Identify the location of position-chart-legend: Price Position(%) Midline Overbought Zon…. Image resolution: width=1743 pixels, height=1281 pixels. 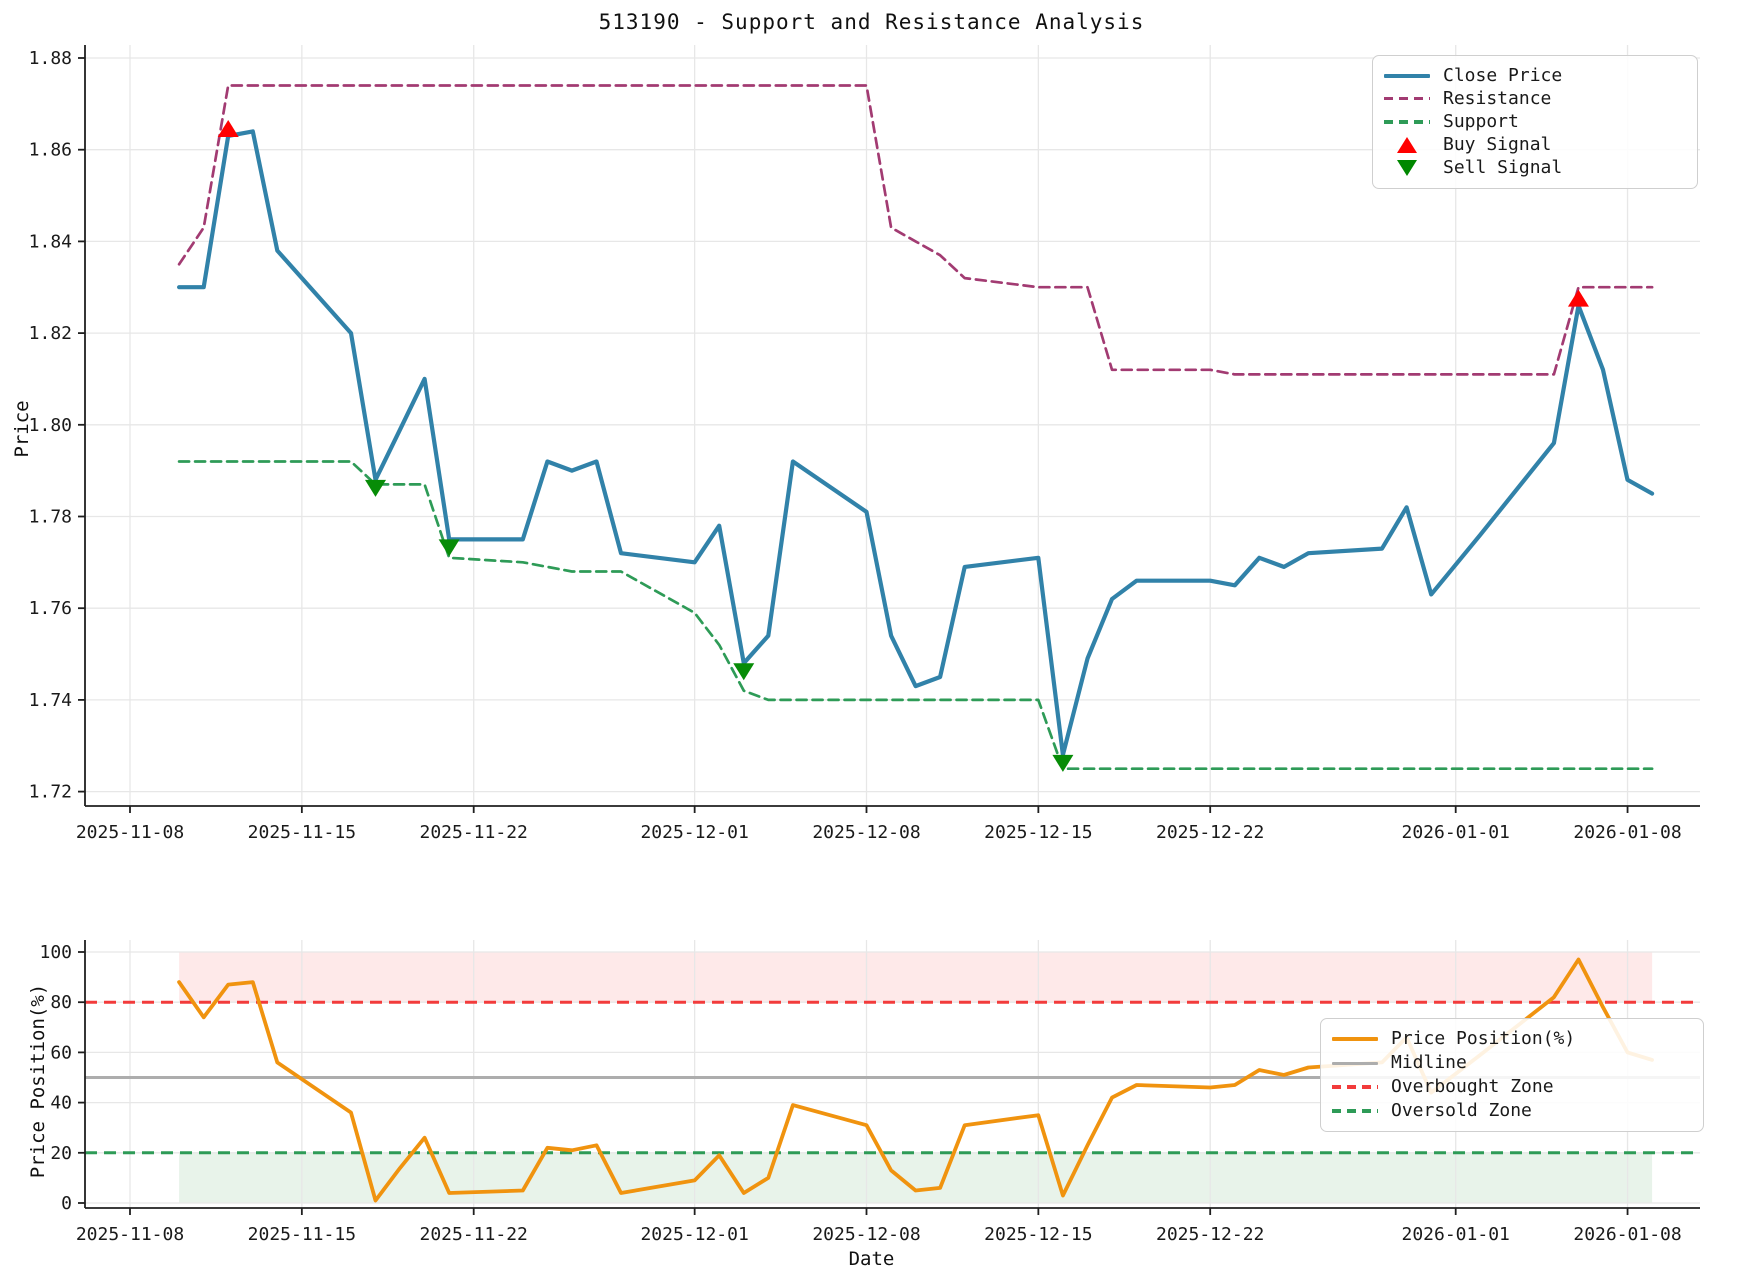
(1512, 1075).